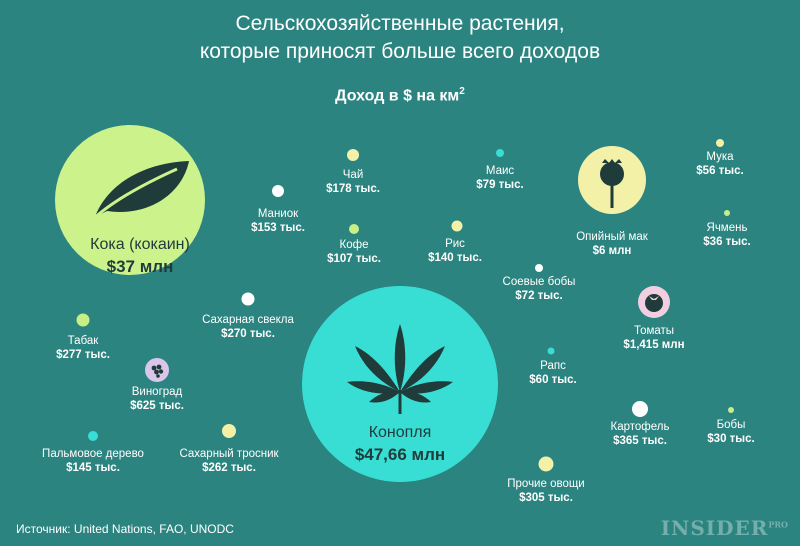  Describe the element at coordinates (546, 498) in the screenshot. I see `other-veg-value: $305 тыс.` at that location.